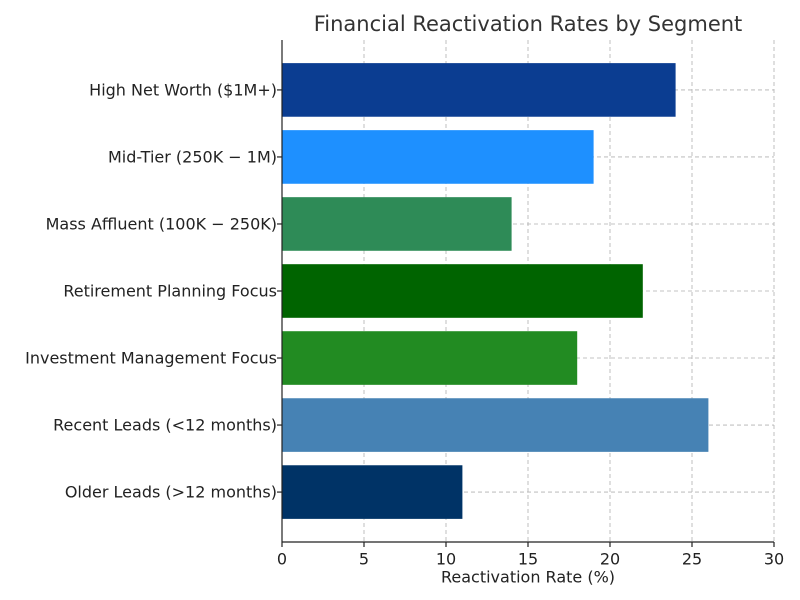 The image size is (800, 600). I want to click on x-tick-label: 20, so click(610, 559).